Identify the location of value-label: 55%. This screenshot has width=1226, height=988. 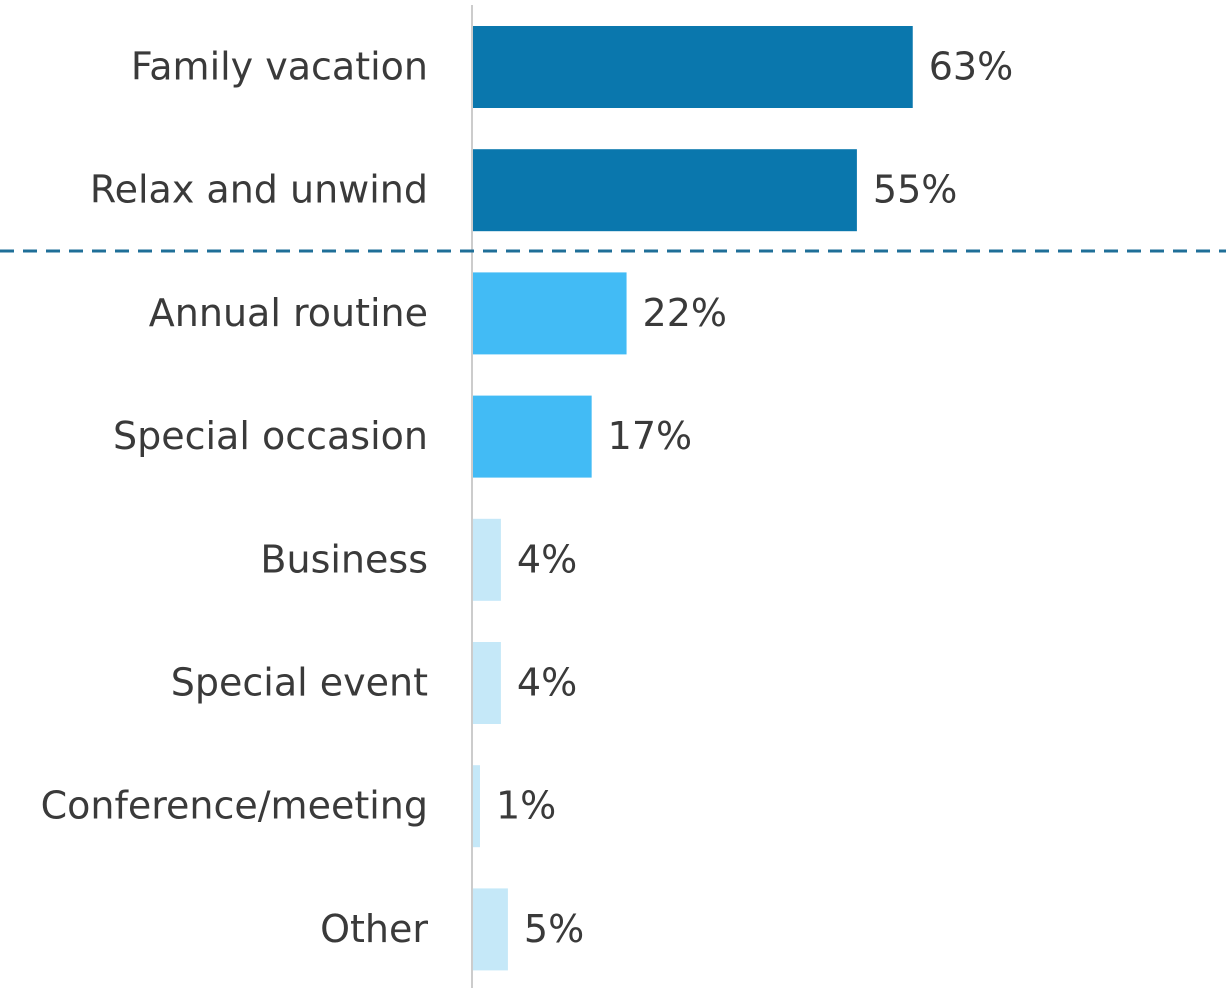
(915, 190).